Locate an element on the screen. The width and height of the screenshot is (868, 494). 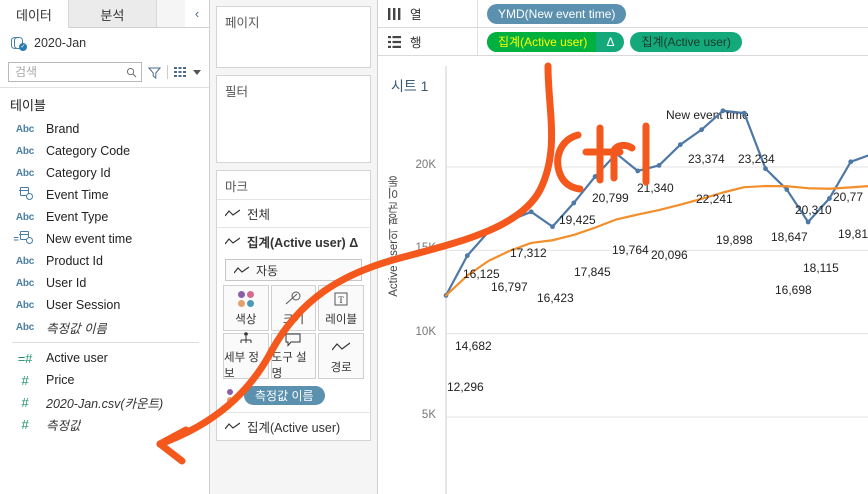
rows-shelf: 행 집계(Active user) Δ 집계(Active user) is located at coordinates (623, 42).